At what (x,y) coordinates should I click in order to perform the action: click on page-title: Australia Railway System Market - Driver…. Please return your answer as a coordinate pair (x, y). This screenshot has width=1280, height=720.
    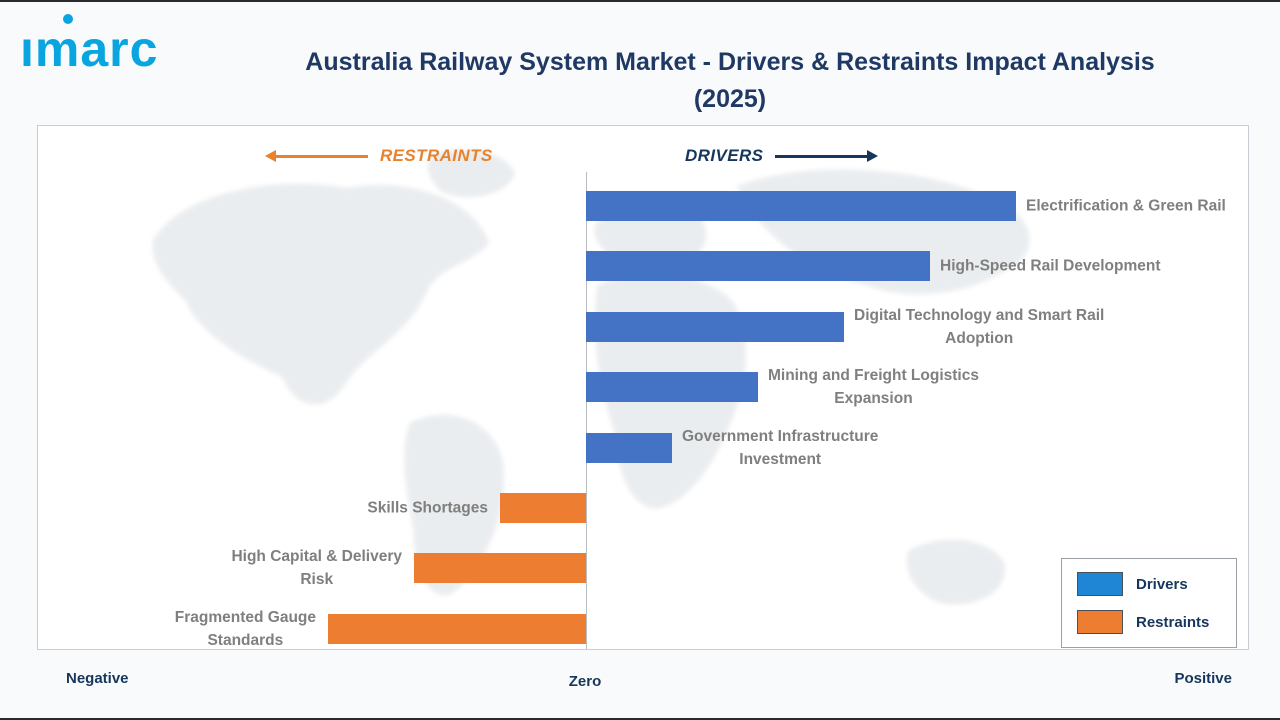
    Looking at the image, I should click on (730, 81).